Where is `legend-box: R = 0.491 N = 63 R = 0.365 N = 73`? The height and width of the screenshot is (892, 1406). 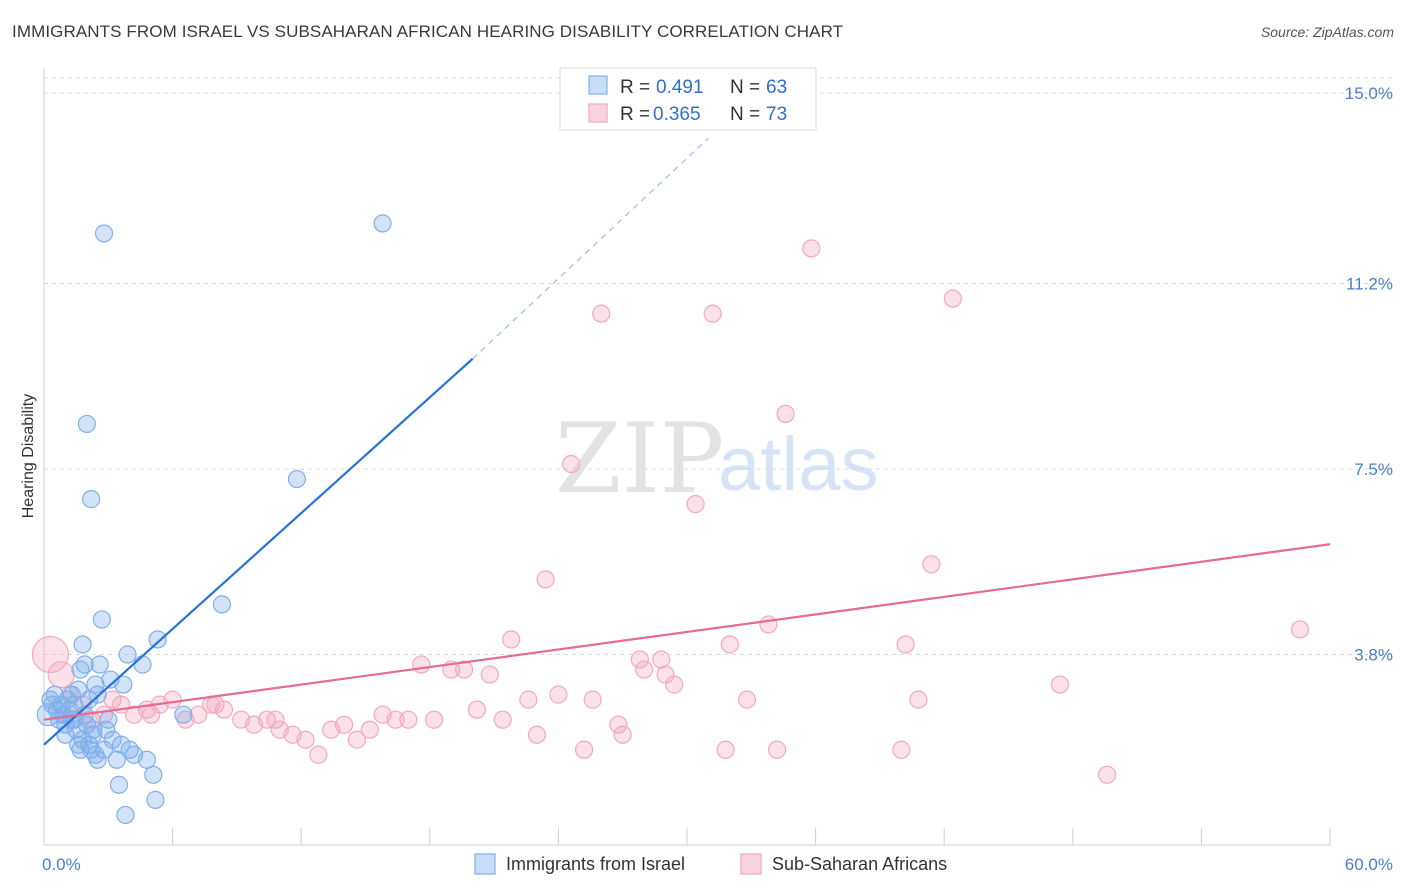 legend-box: R = 0.491 N = 63 R = 0.365 N = 73 is located at coordinates (688, 99).